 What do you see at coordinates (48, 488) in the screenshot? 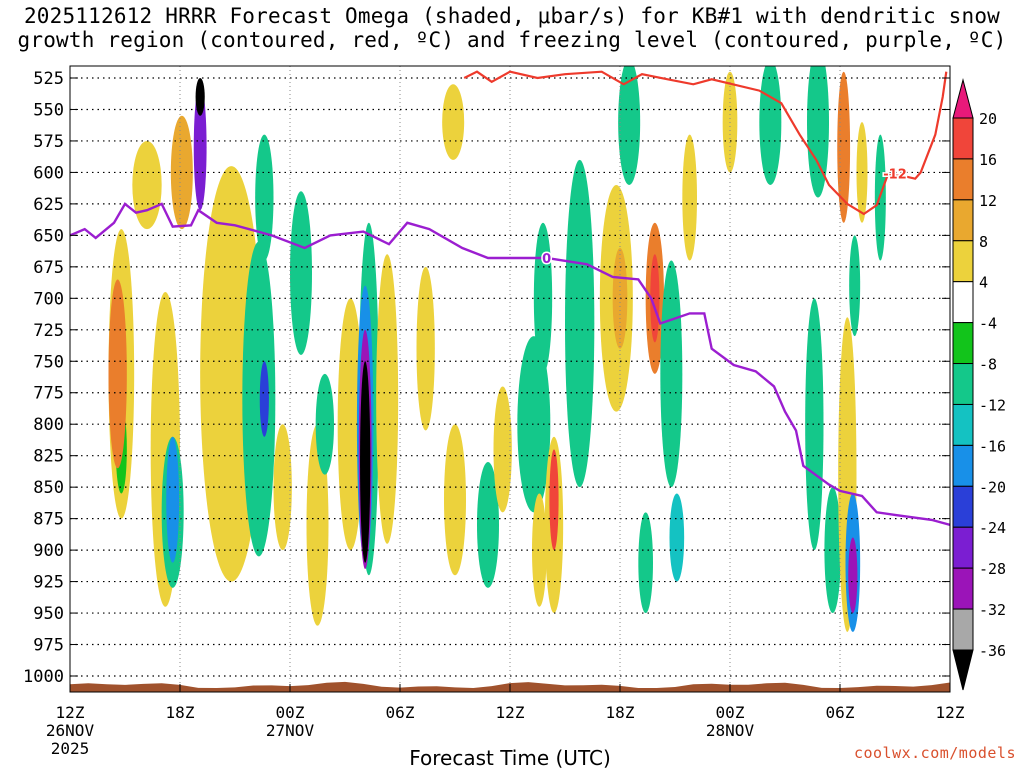
I see `y-tick-label: 850` at bounding box center [48, 488].